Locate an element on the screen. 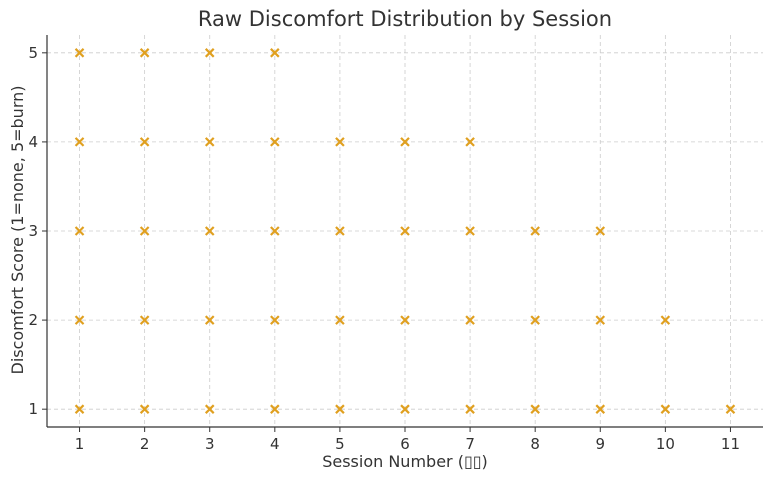 This screenshot has height=483, width=773. y-axis-label: Discomfort Score (1=none, 5=burn) is located at coordinates (17, 229).